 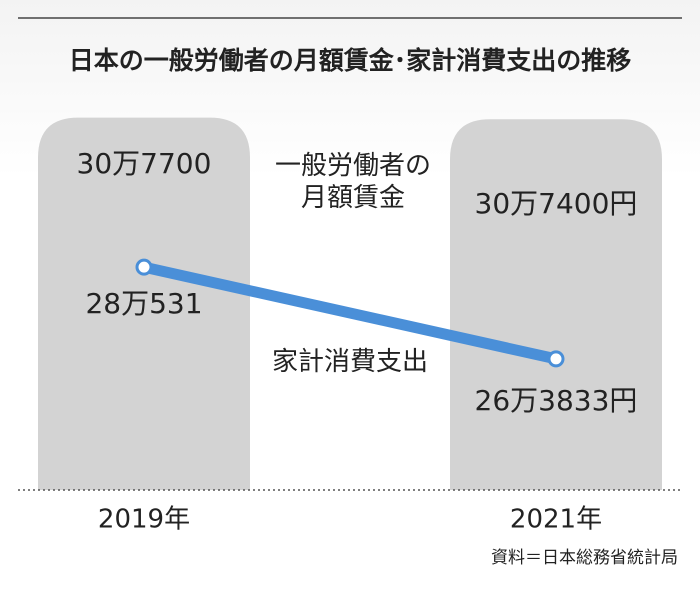 I want to click on line, so click(x=350, y=313).